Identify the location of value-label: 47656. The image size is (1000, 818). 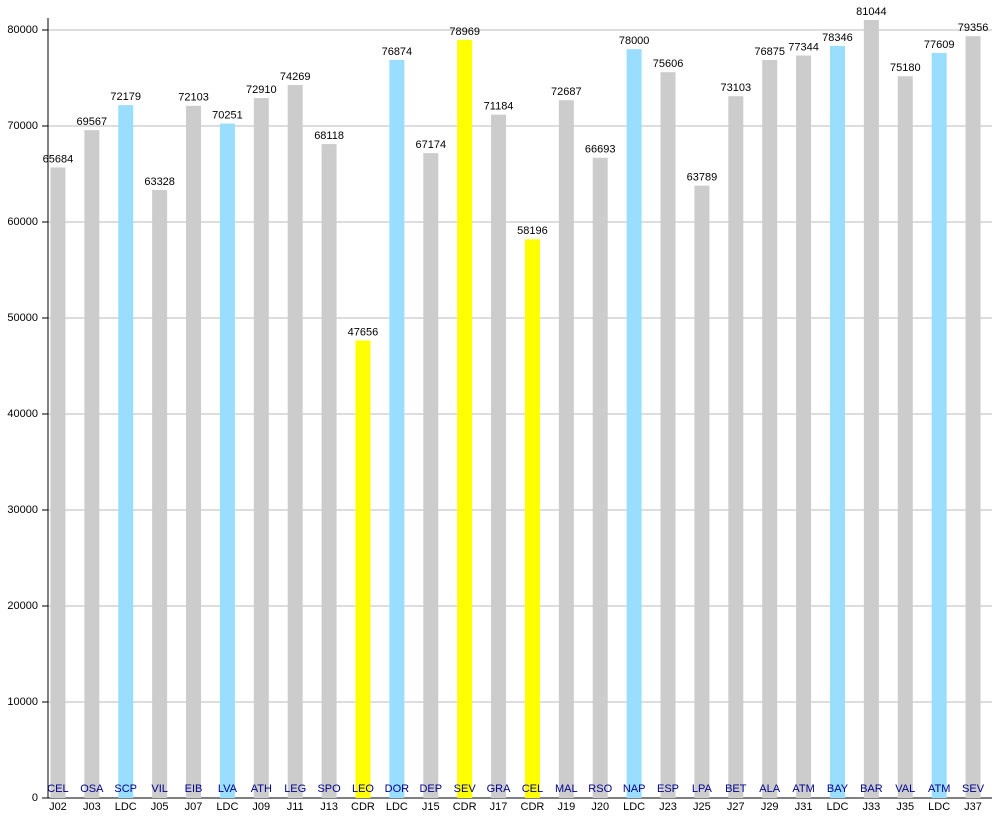
(363, 332).